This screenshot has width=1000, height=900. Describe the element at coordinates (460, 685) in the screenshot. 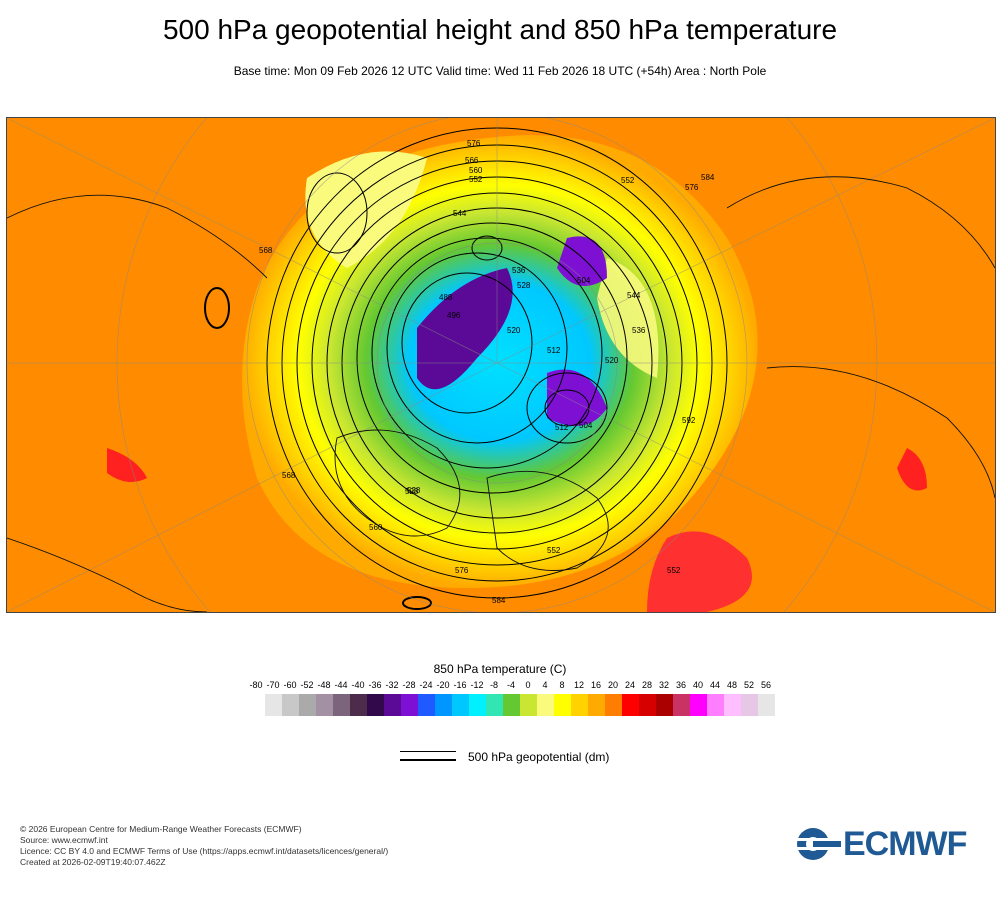

I see `colorbar-tick-label: -16` at that location.